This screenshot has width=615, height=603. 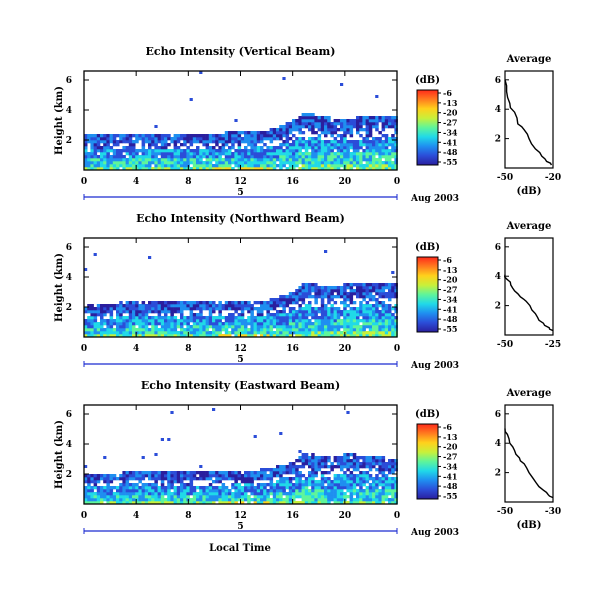 I want to click on average-y-tick-label: 2, so click(x=498, y=474).